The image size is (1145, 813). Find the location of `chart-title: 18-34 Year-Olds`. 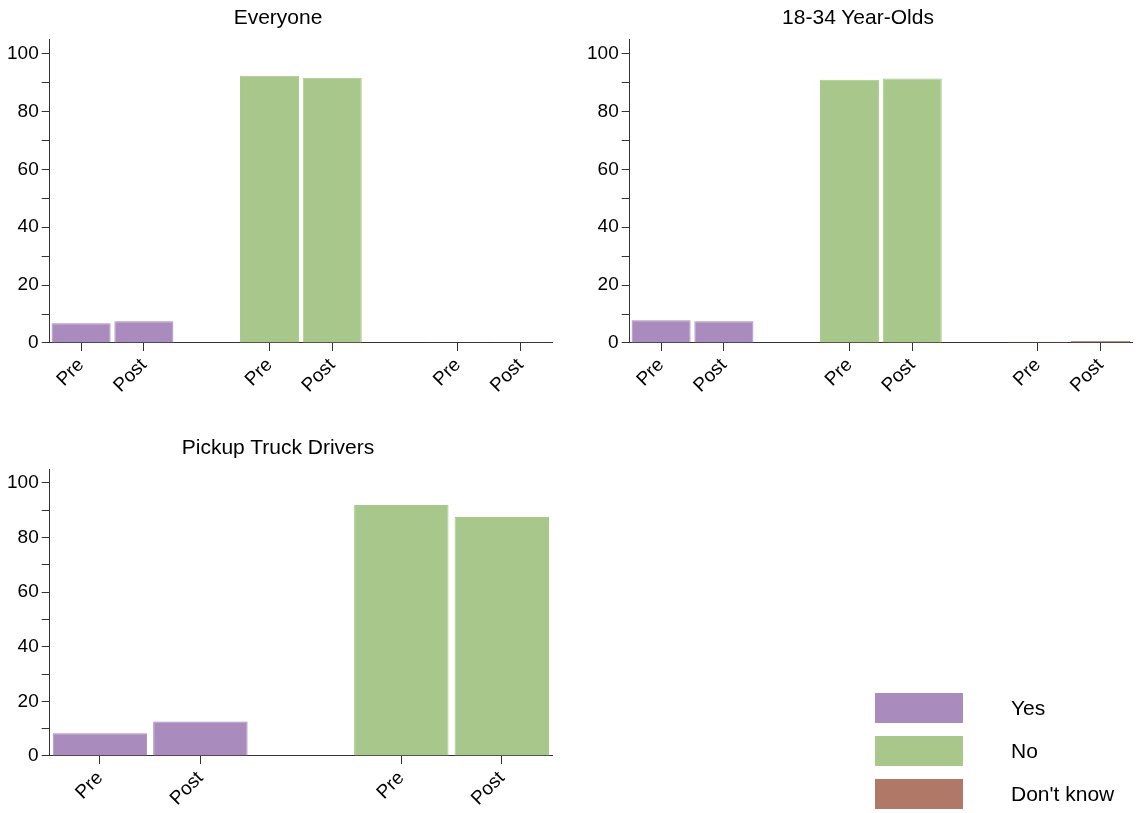

chart-title: 18-34 Year-Olds is located at coordinates (858, 17).